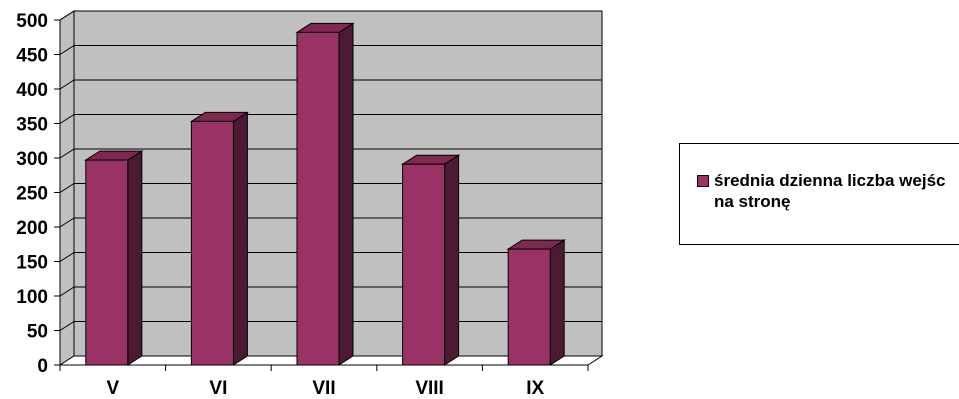 The height and width of the screenshot is (399, 959). Describe the element at coordinates (32, 125) in the screenshot. I see `y-tick-label: 350` at that location.